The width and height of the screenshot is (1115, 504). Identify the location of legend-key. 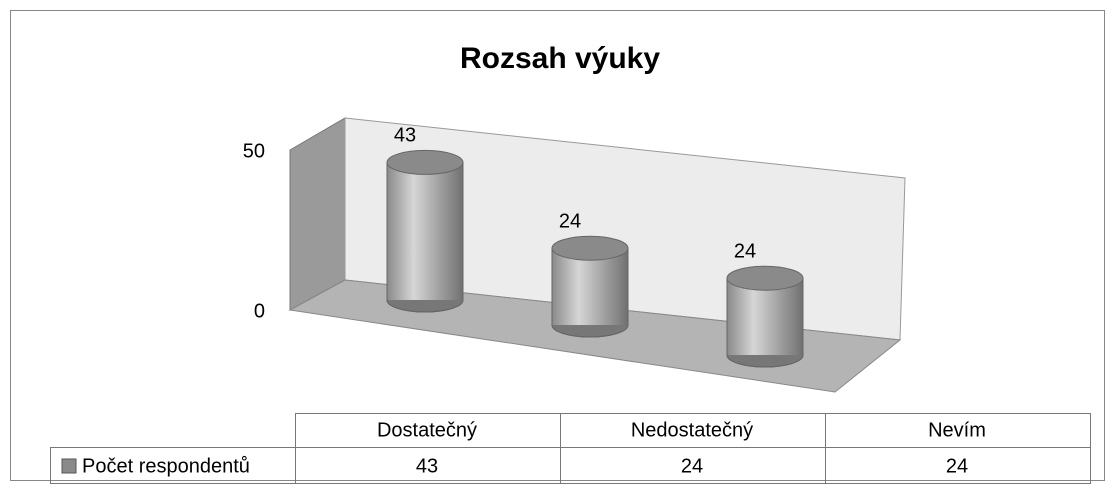
(69, 466).